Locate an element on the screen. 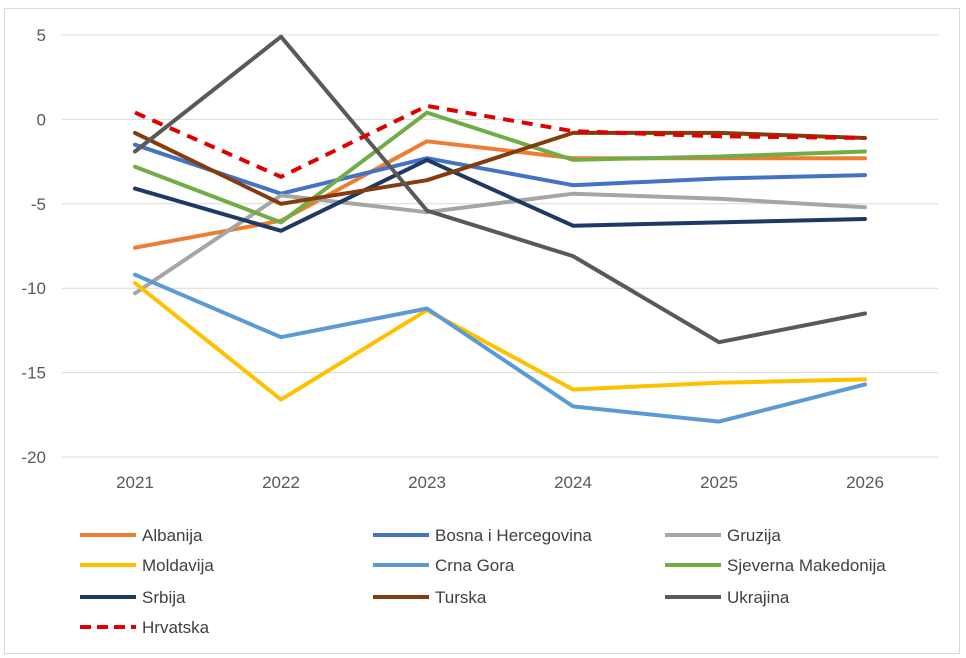 The width and height of the screenshot is (966, 658). y-tick-label: -5 is located at coordinates (38, 204).